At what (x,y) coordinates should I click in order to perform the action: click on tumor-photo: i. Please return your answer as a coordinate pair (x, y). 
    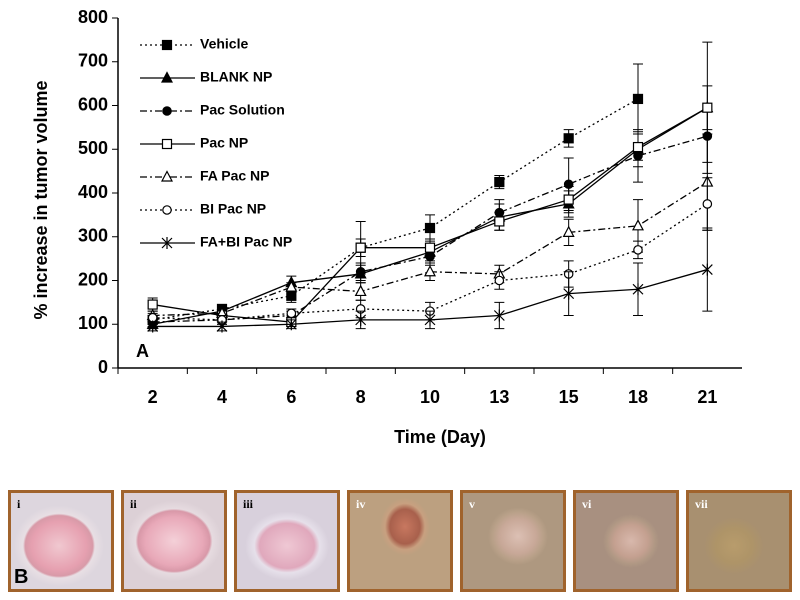
    Looking at the image, I should click on (61, 541).